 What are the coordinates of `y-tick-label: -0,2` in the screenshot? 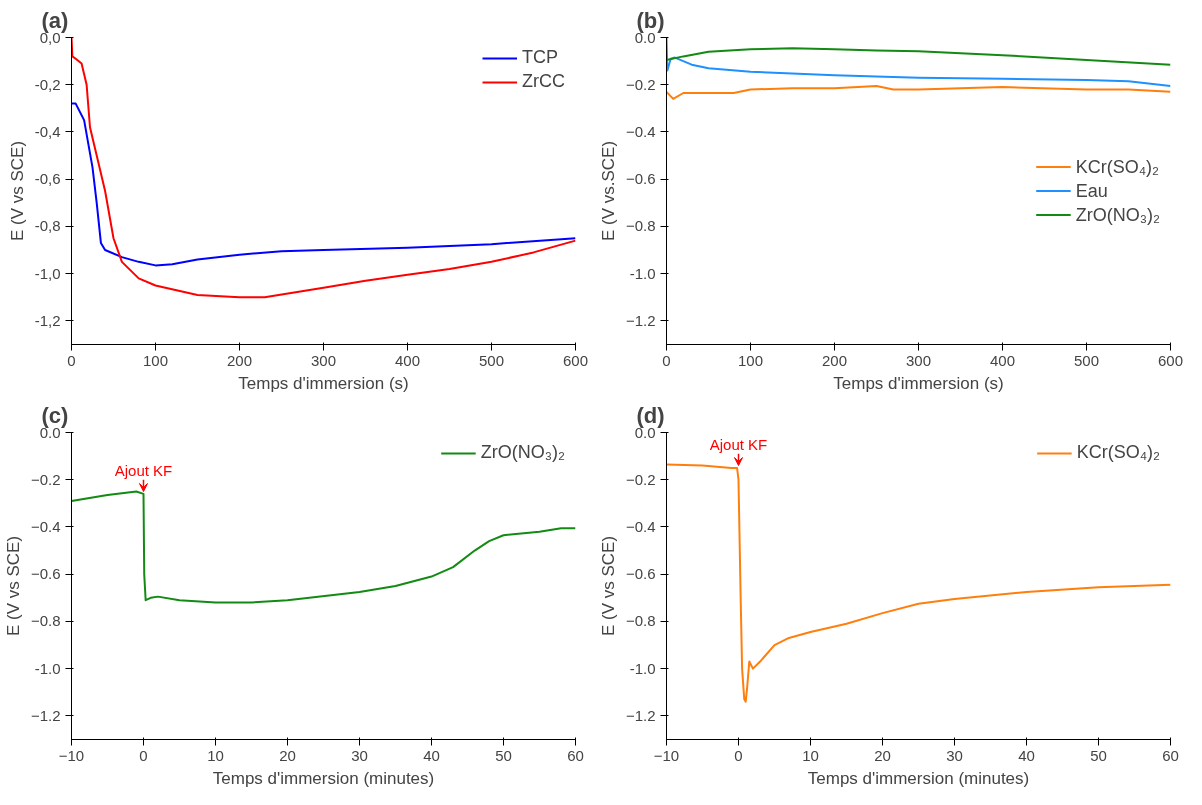 It's located at (47, 84).